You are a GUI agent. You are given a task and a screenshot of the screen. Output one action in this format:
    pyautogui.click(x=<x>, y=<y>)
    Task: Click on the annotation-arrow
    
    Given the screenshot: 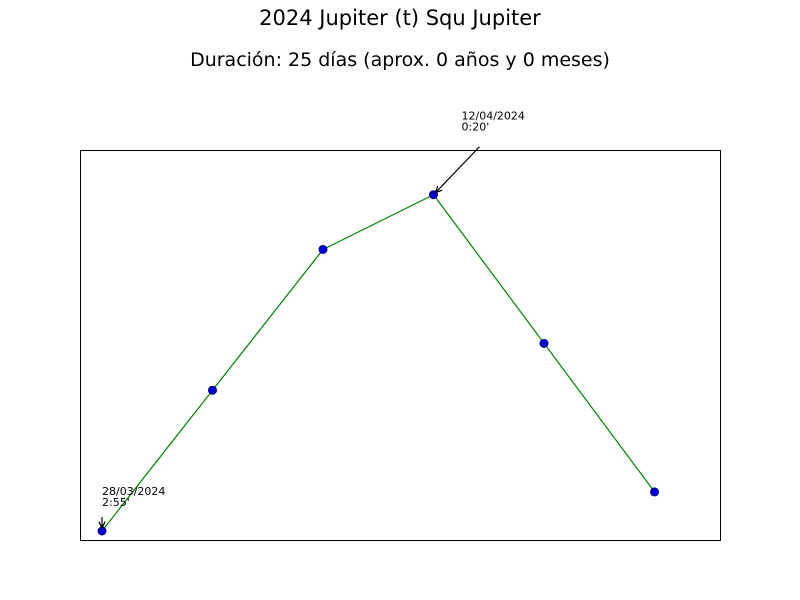 What is the action you would take?
    pyautogui.click(x=457, y=169)
    